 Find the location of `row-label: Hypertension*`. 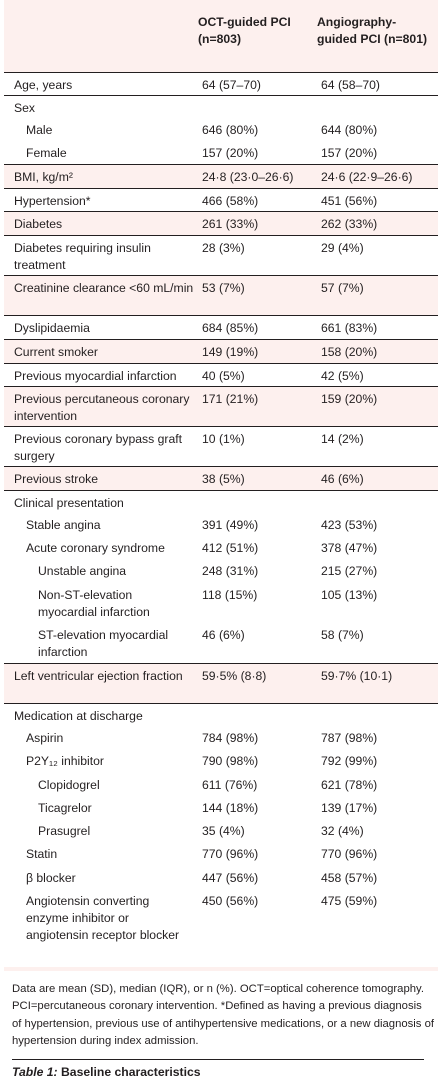

row-label: Hypertension* is located at coordinates (52, 201).